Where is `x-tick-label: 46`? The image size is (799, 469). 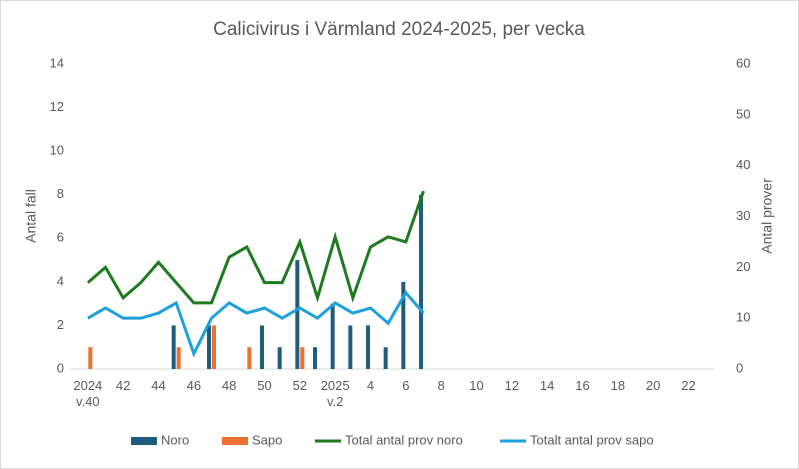 x-tick-label: 46 is located at coordinates (194, 385).